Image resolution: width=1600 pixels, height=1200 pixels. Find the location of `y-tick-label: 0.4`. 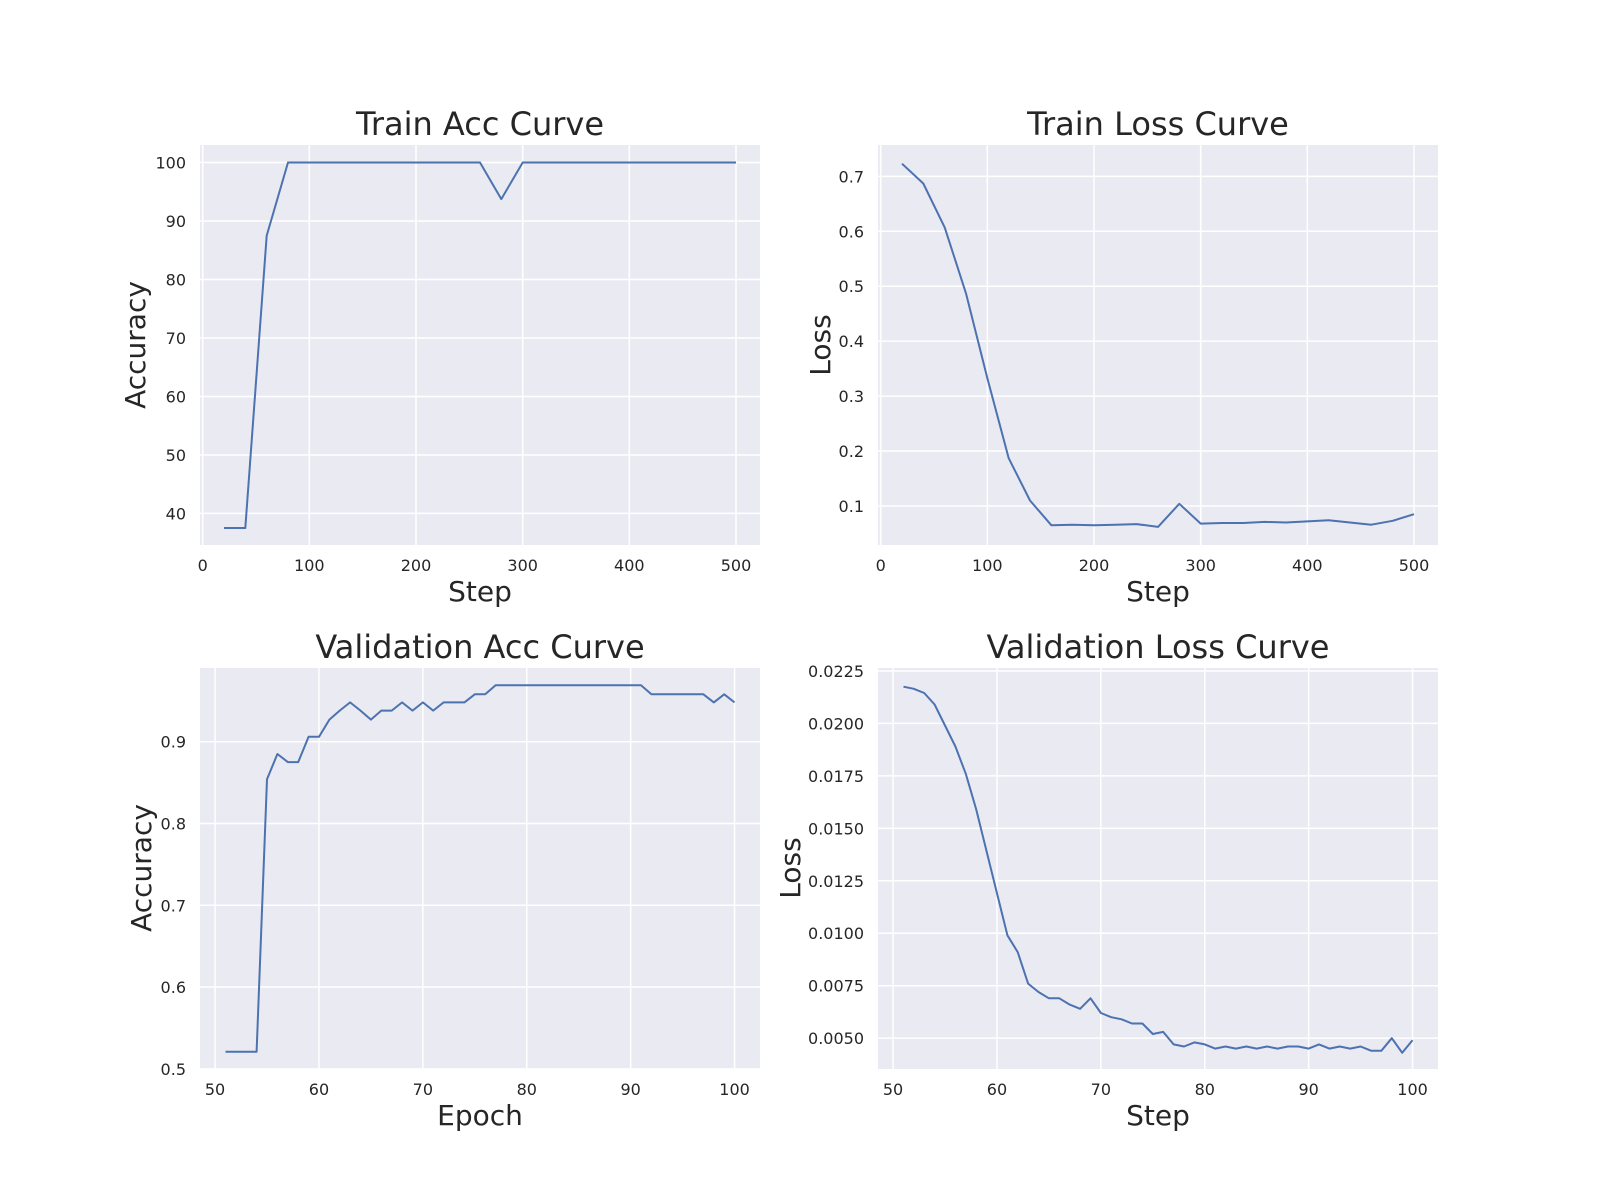

y-tick-label: 0.4 is located at coordinates (851, 341).